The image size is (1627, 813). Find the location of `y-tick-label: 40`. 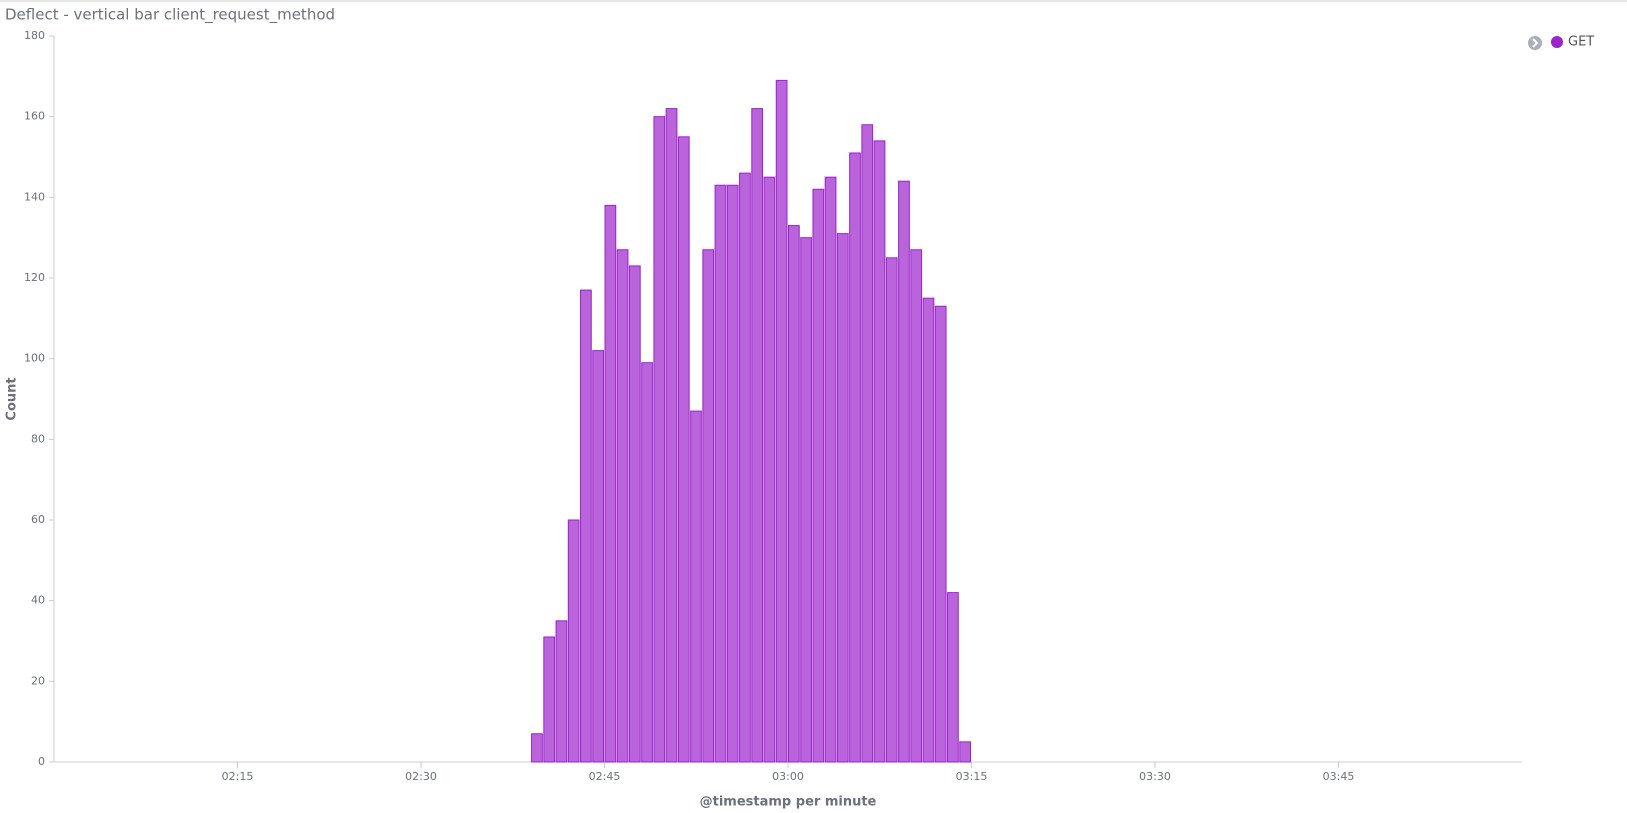

y-tick-label: 40 is located at coordinates (38, 600).